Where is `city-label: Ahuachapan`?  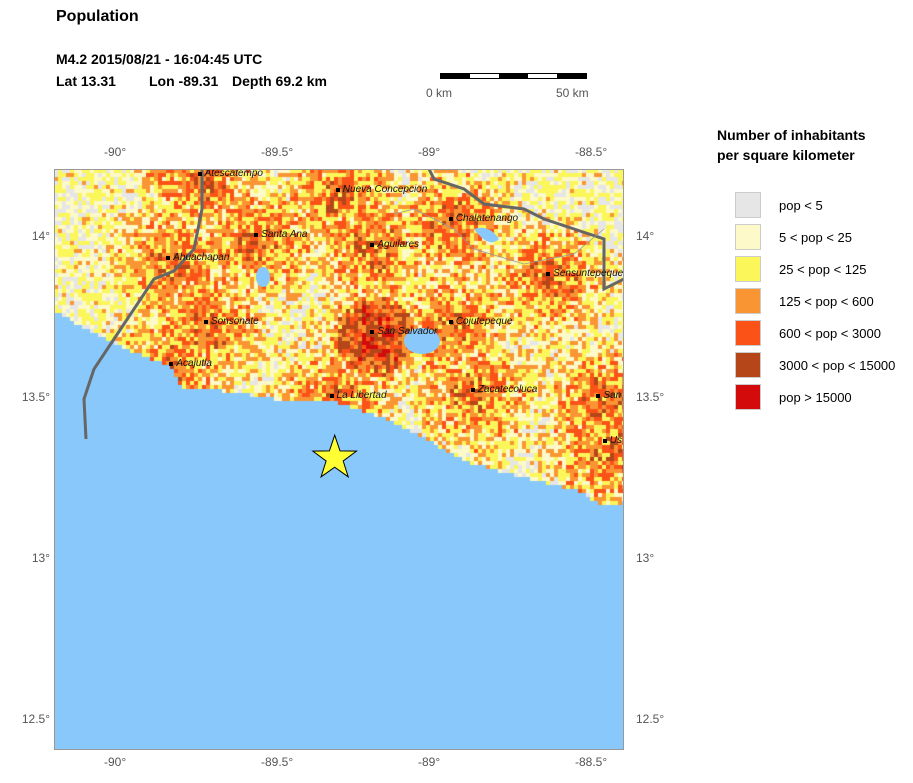
city-label: Ahuachapan is located at coordinates (197, 257).